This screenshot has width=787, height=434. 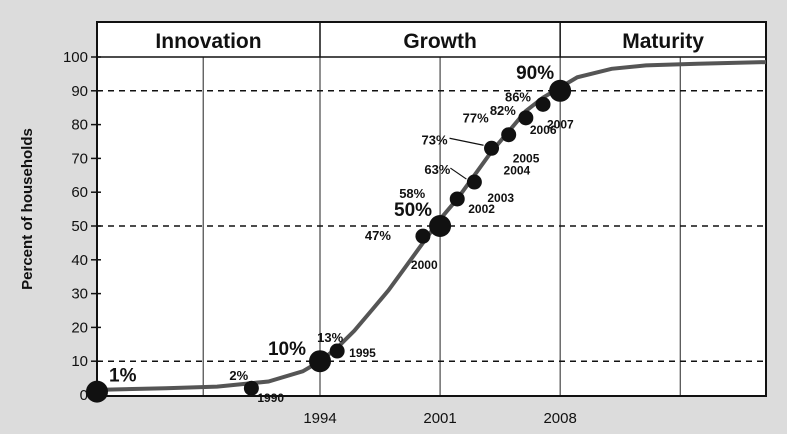 What do you see at coordinates (543, 104) in the screenshot?
I see `data-point-2007` at bounding box center [543, 104].